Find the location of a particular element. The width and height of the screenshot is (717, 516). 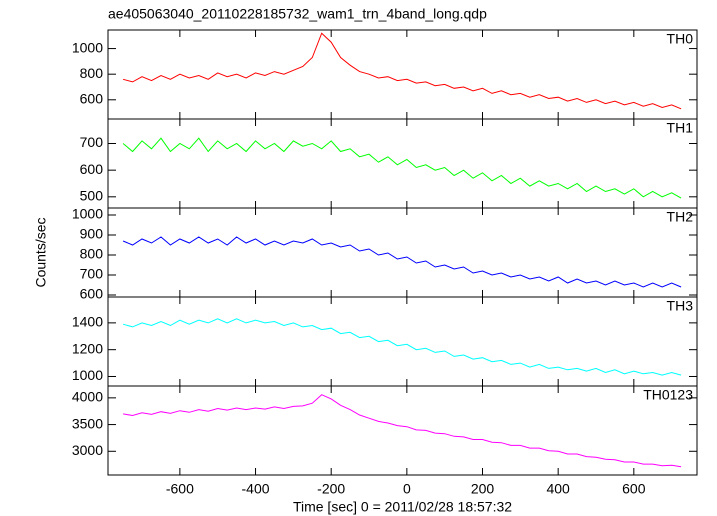

x-tick-label: 0 is located at coordinates (407, 489).